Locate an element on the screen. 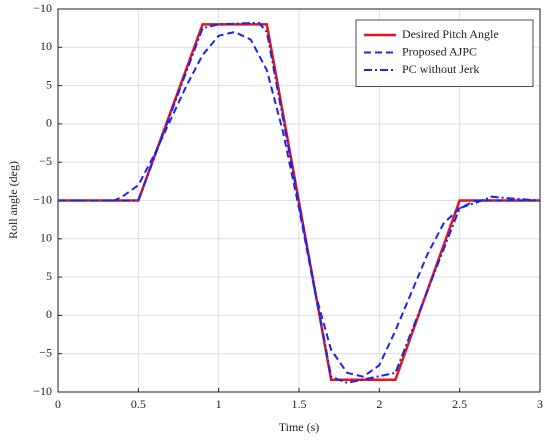 The height and width of the screenshot is (444, 550). x-tick-label: 3 is located at coordinates (540, 404).